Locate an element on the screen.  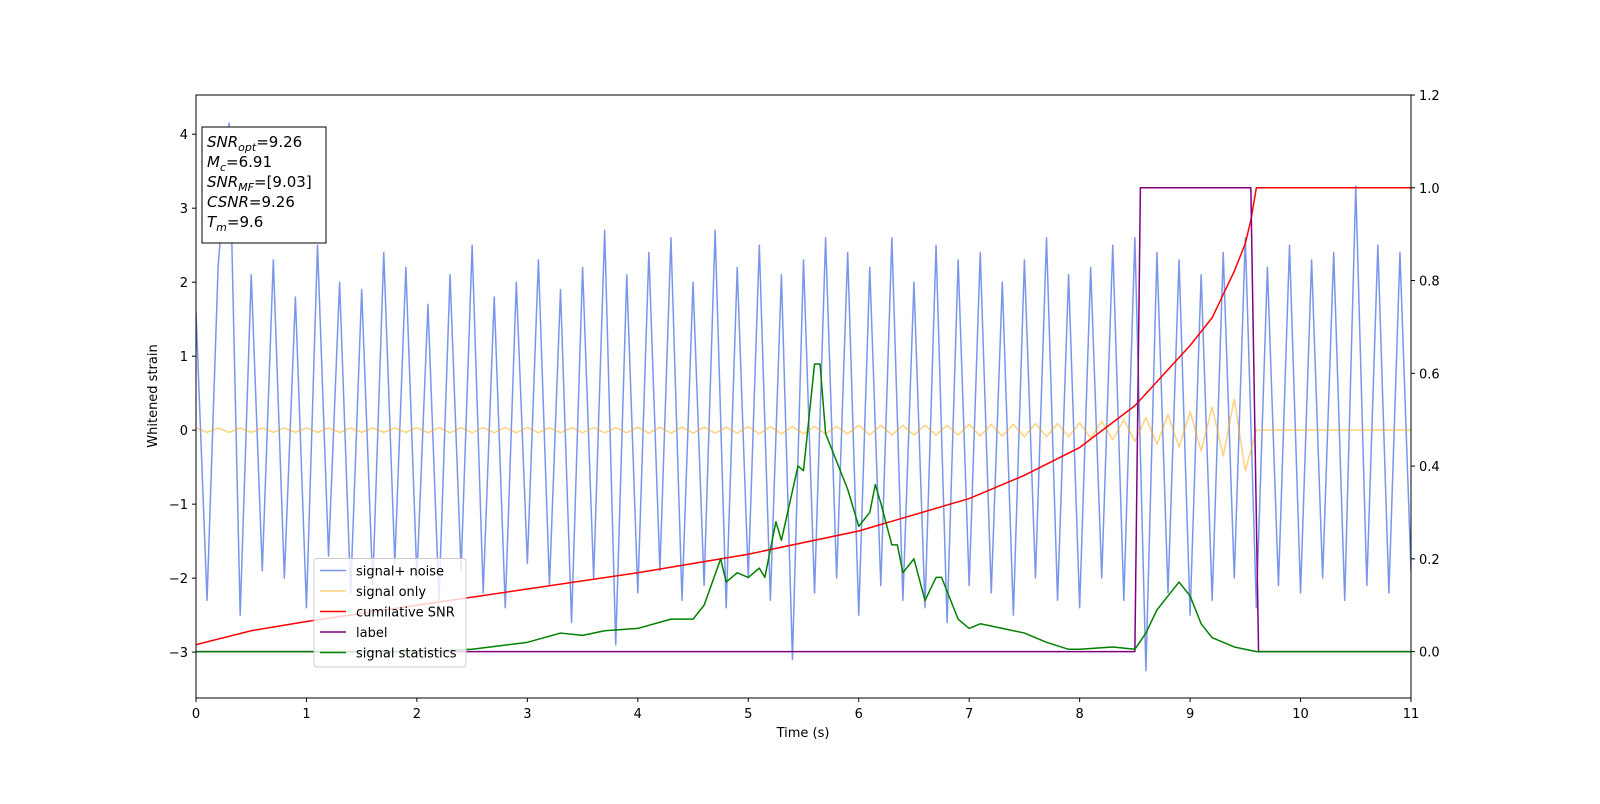
legend-label: signal+ noise is located at coordinates (400, 572).